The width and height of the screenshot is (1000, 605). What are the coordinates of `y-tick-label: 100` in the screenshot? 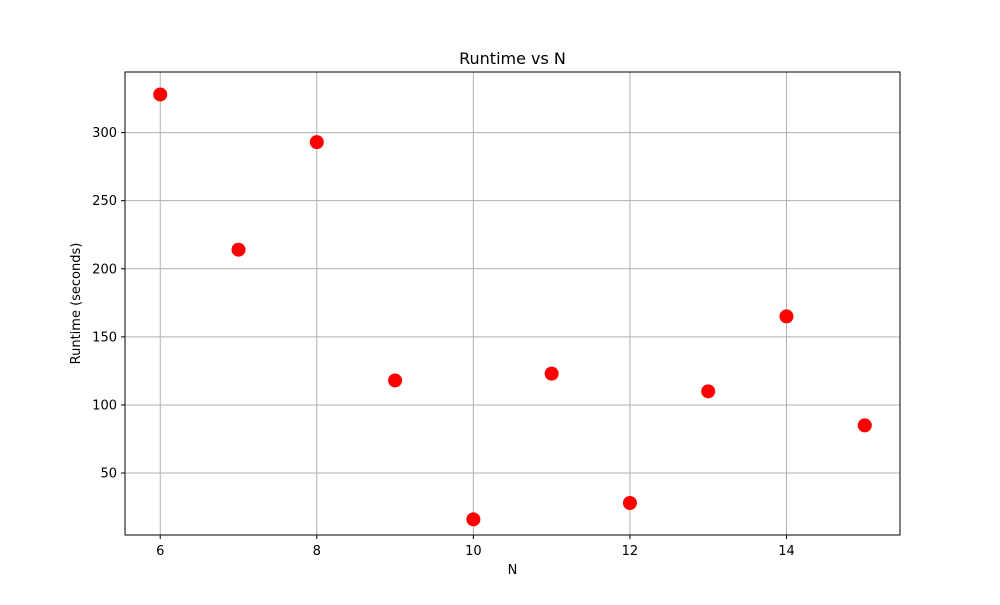 It's located at (104, 405).